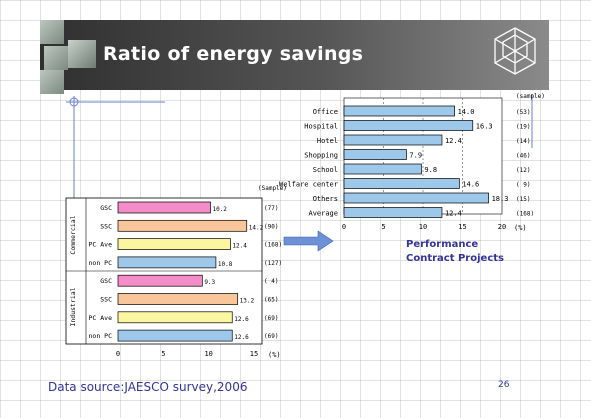  What do you see at coordinates (325, 199) in the screenshot?
I see `right-category-label: Others` at bounding box center [325, 199].